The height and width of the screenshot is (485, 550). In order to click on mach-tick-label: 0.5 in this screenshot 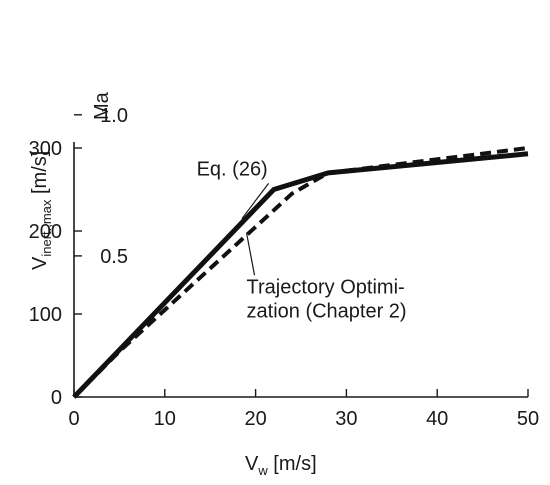, I will do `click(114, 257)`.